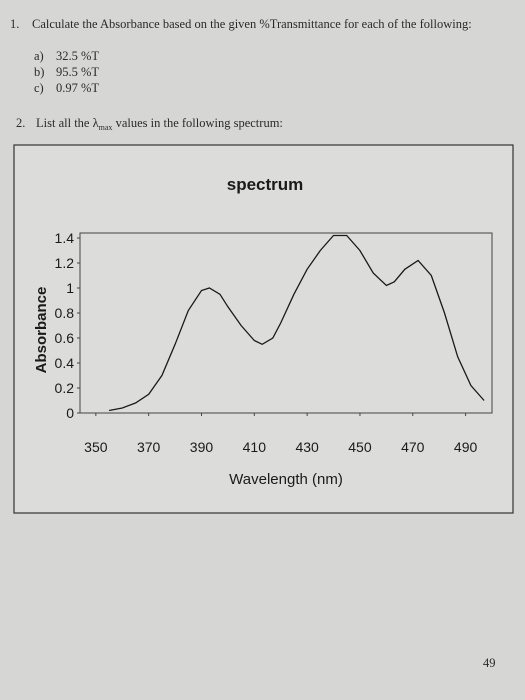  Describe the element at coordinates (489, 663) in the screenshot. I see `page-number: 49` at that location.